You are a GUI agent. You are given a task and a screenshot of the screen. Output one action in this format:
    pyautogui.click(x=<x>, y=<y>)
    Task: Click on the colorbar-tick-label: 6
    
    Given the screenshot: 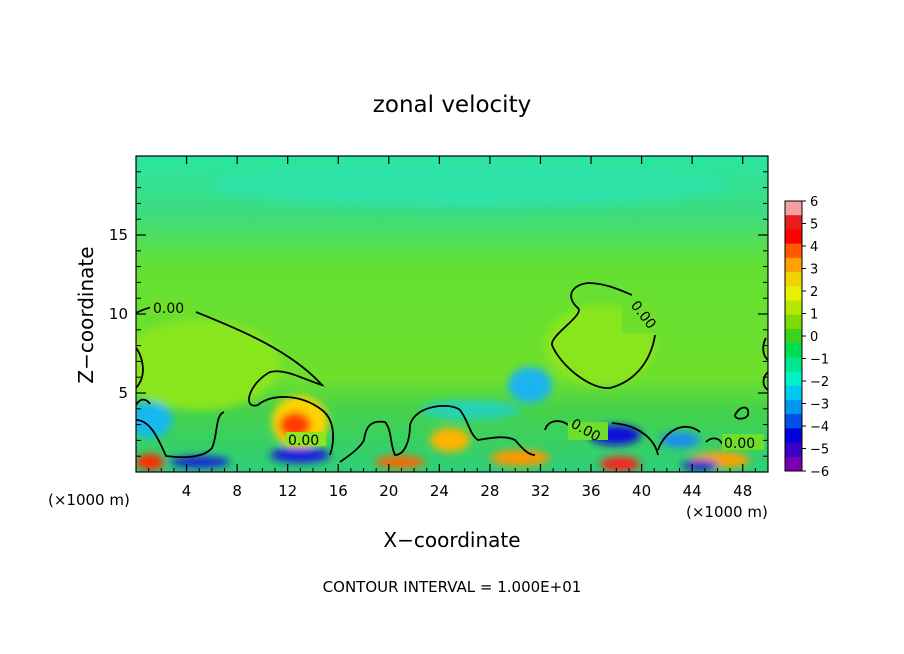 What is the action you would take?
    pyautogui.click(x=814, y=202)
    